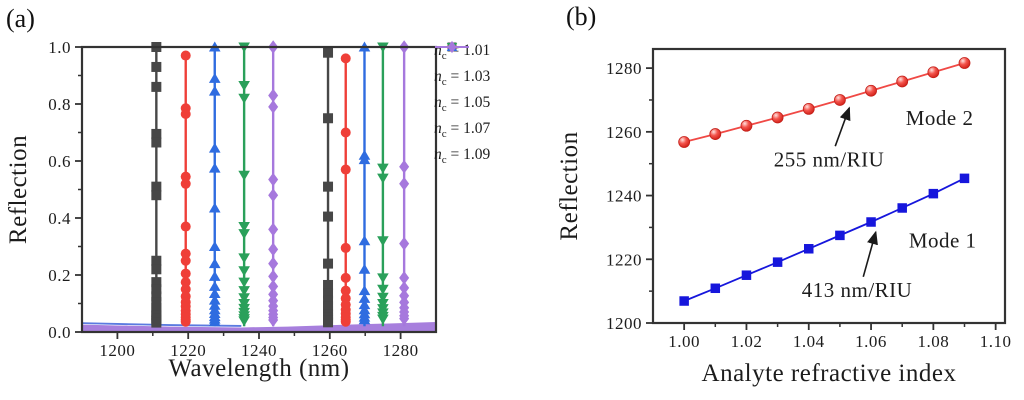 Image resolution: width=1024 pixels, height=400 pixels. I want to click on series-nc-1.01, so click(242, 185).